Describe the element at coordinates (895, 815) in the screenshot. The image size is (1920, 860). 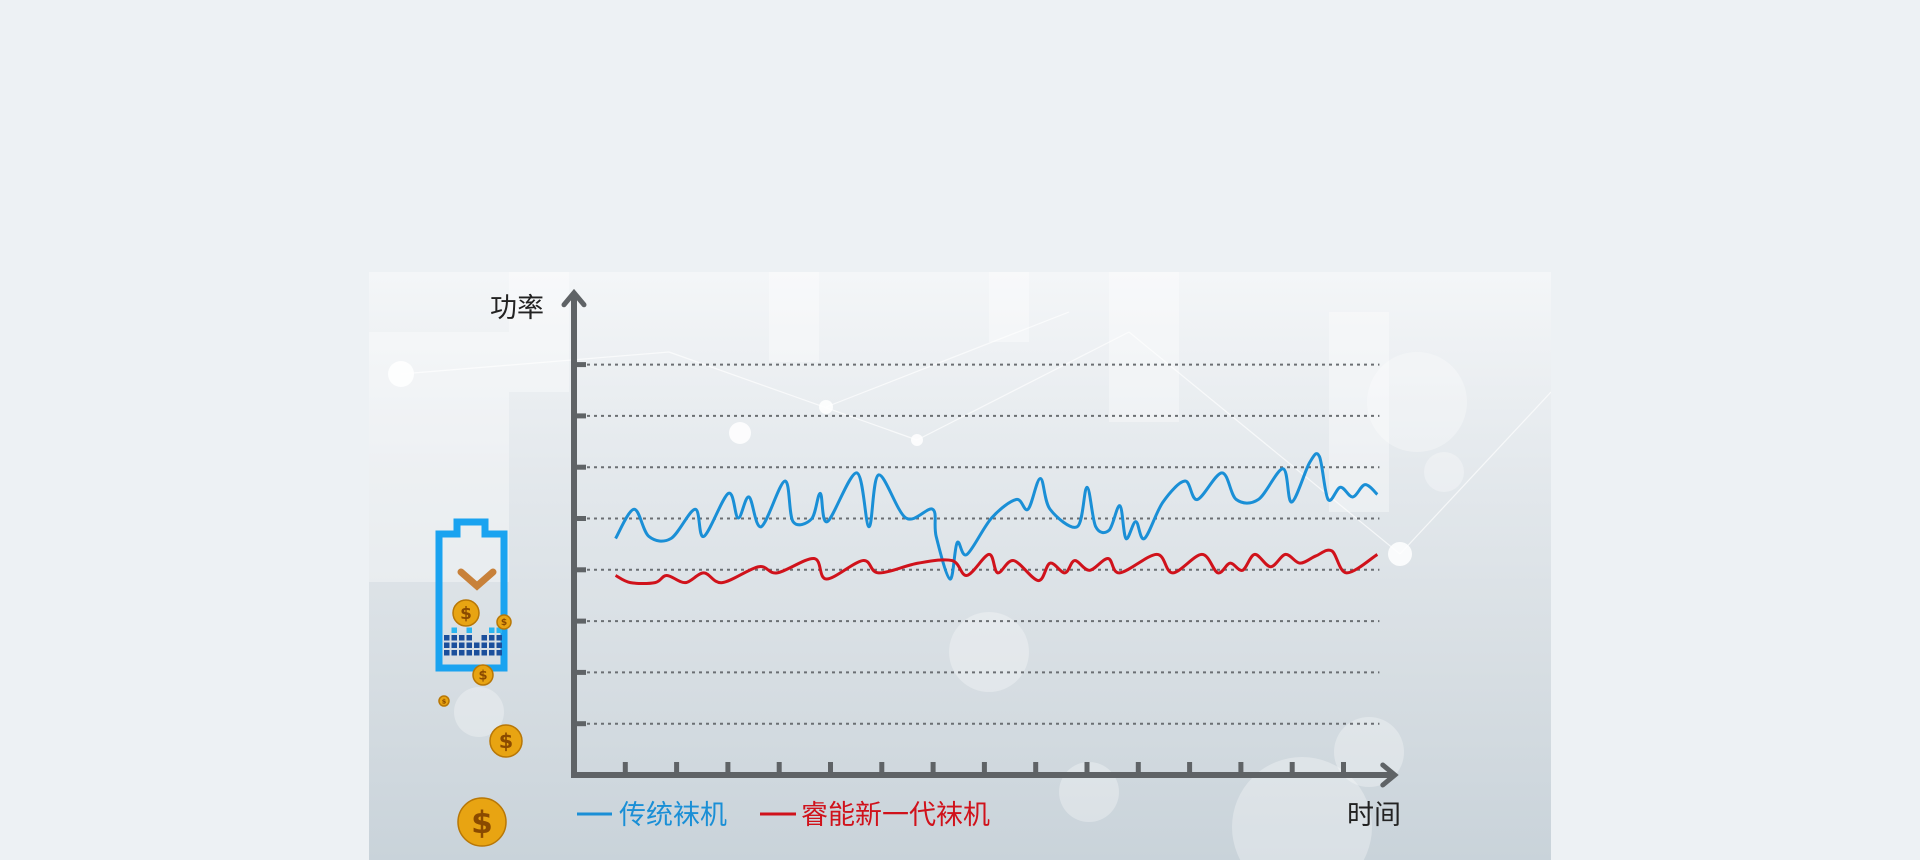
I see `legend-label-ruineng: 睿能新一代袜机` at that location.